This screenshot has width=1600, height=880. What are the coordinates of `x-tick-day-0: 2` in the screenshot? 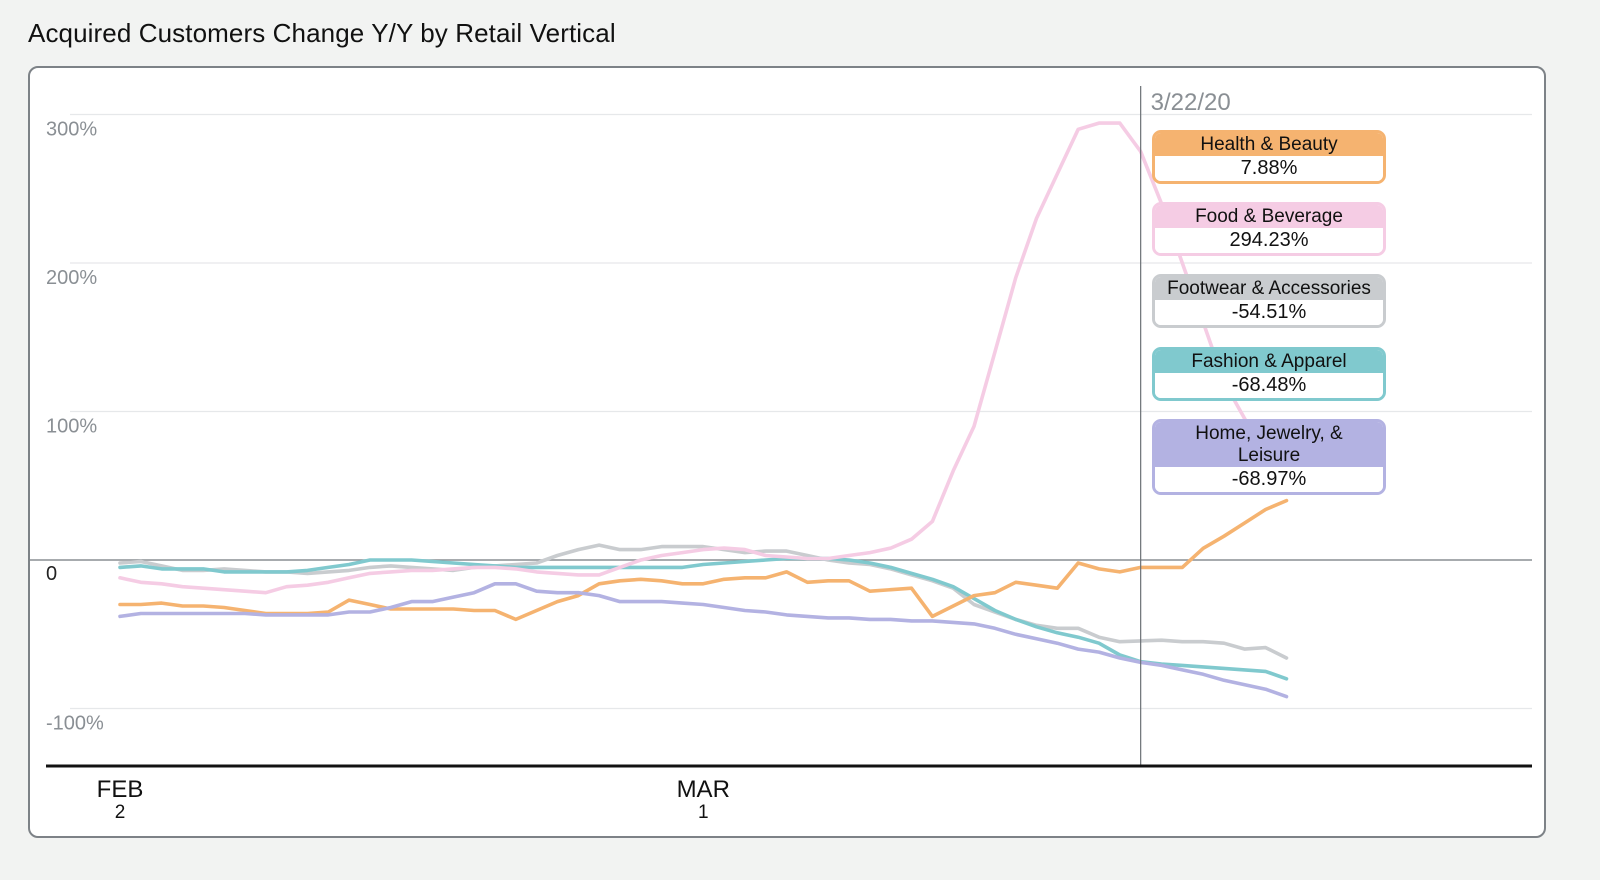 It's located at (120, 812).